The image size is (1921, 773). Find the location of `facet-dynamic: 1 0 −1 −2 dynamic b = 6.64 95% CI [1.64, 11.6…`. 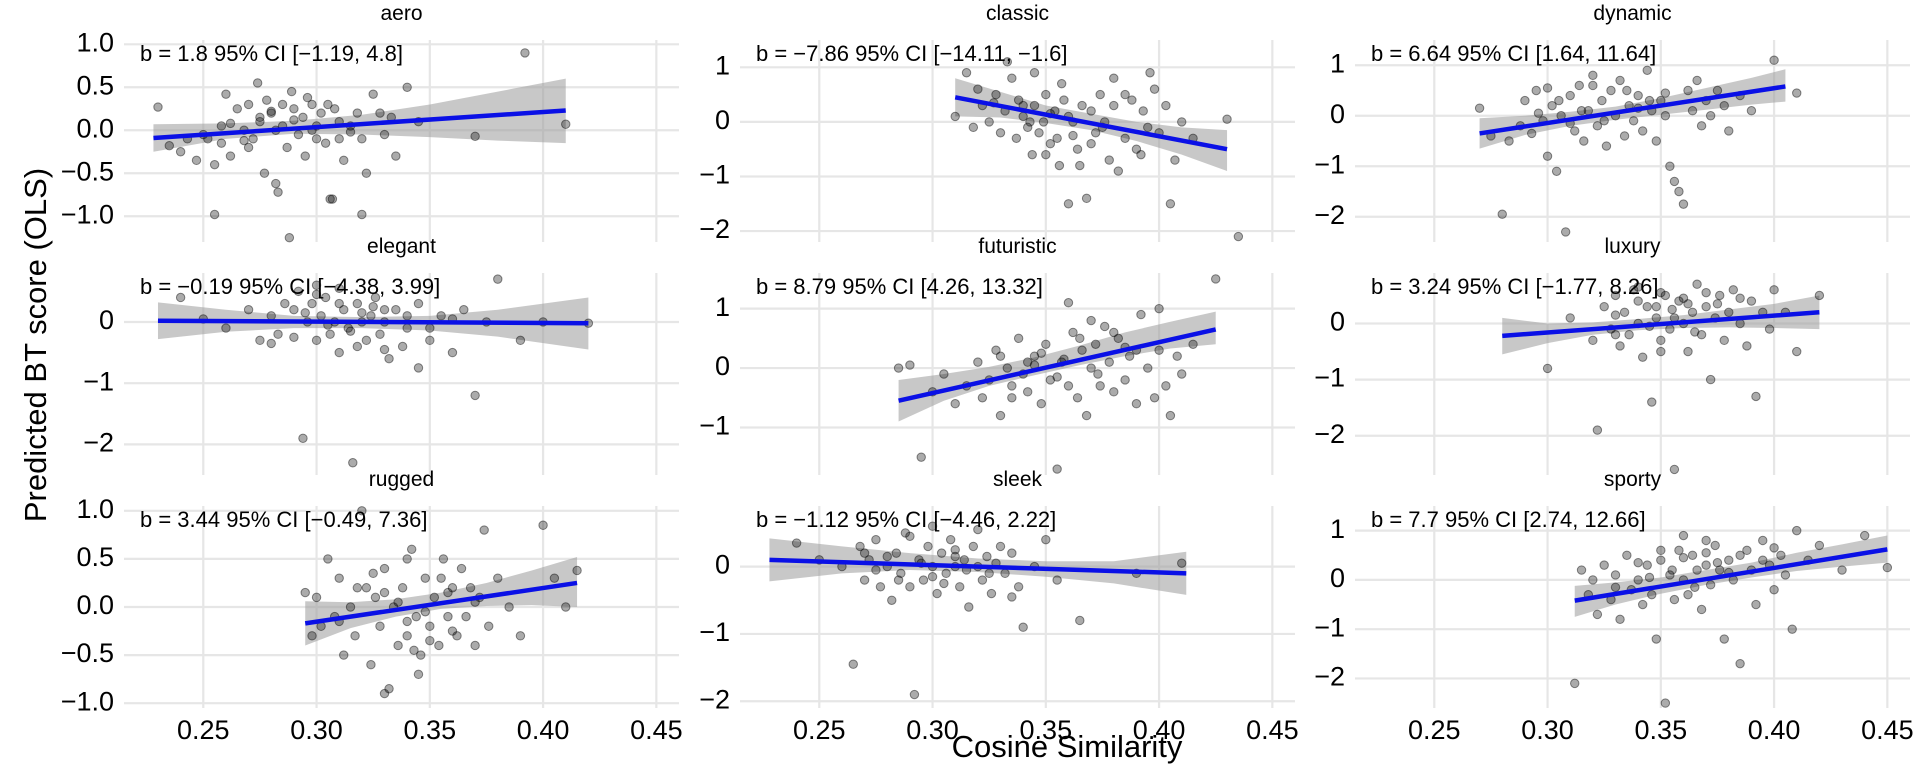

facet-dynamic: 1 0 −1 −2 dynamic b = 6.64 95% CI [1.64, 11.6… is located at coordinates (1612, 122).